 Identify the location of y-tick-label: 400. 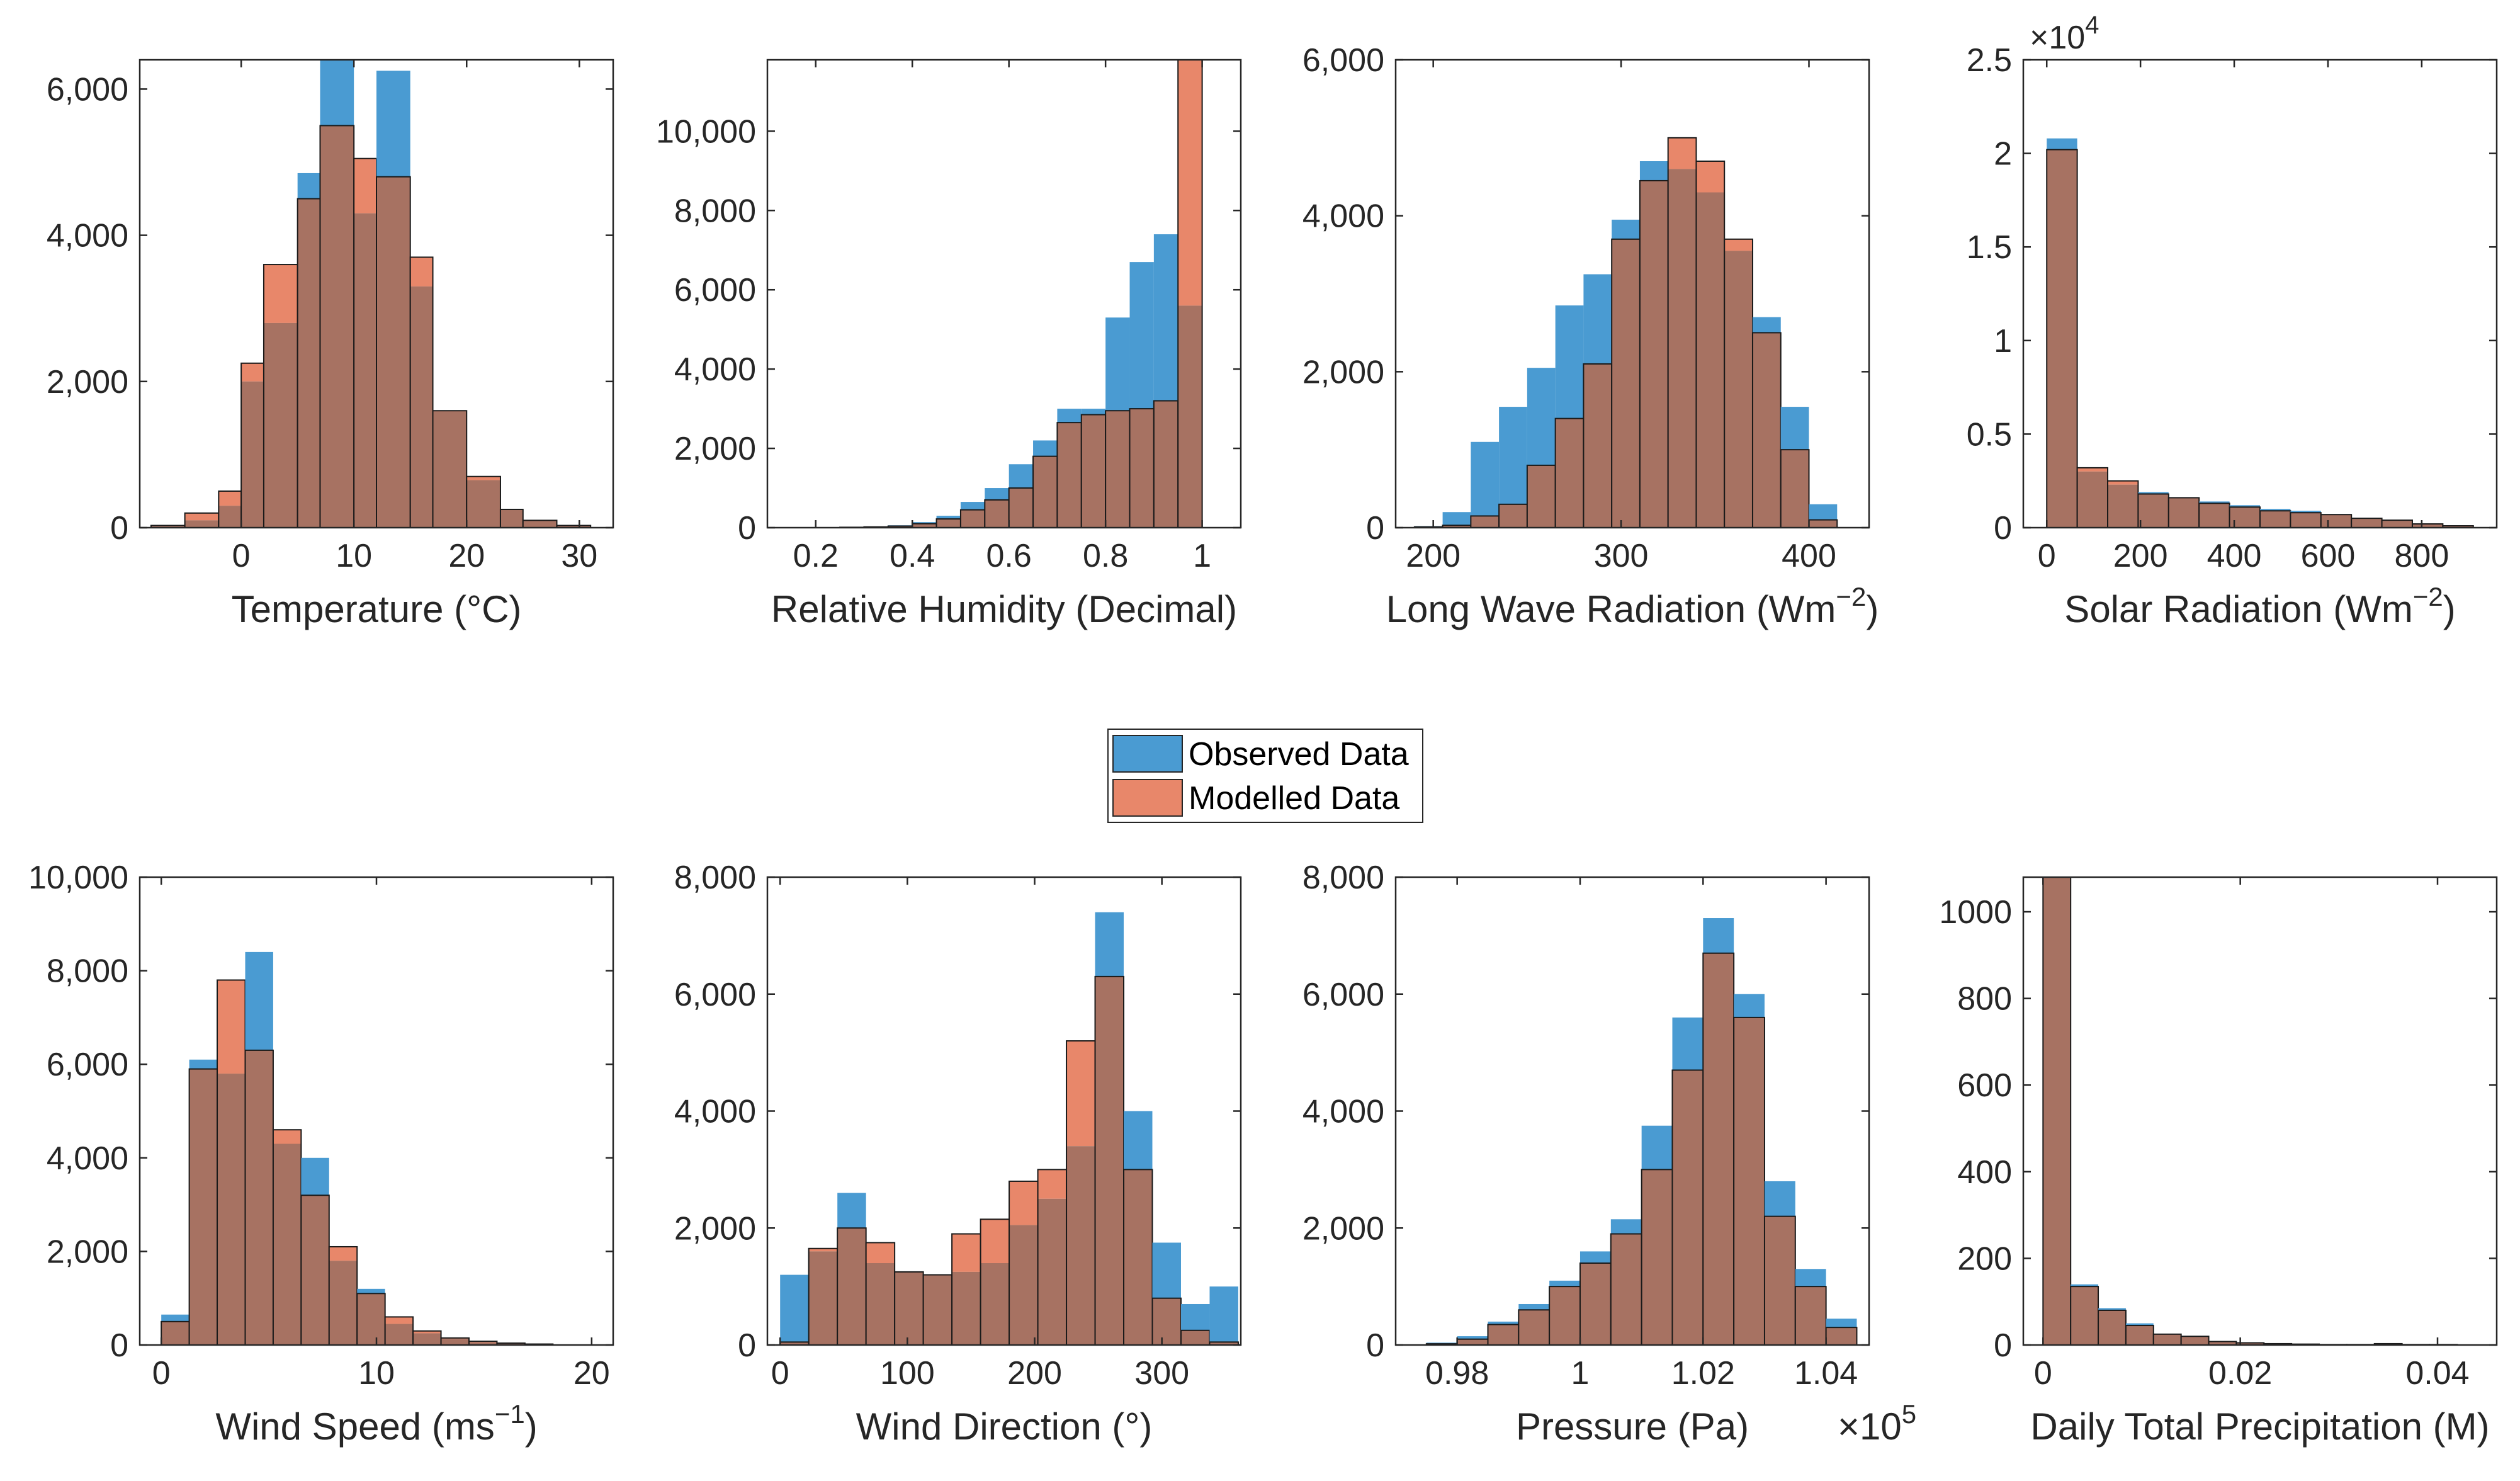
(1984, 1172).